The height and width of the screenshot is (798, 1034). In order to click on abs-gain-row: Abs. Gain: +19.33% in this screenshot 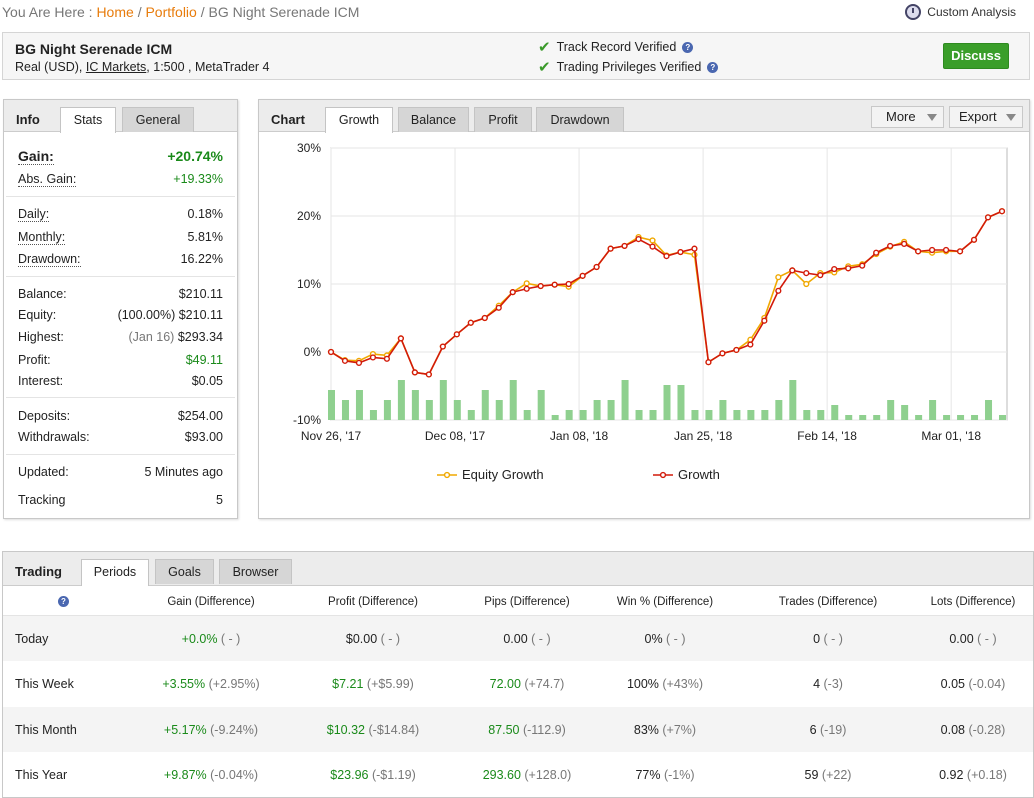, I will do `click(120, 179)`.